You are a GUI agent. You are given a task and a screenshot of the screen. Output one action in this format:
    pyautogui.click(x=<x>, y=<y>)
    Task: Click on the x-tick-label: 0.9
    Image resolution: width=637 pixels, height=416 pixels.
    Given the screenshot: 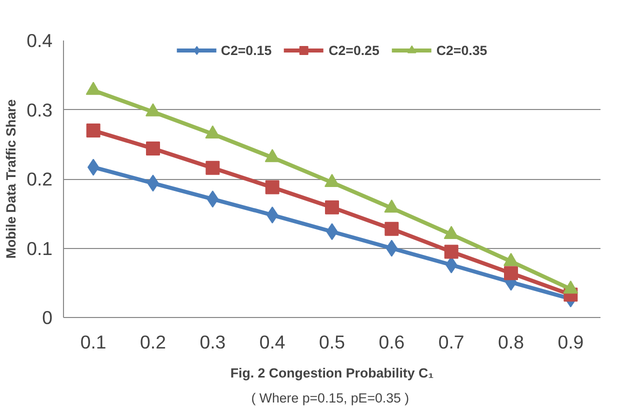 What is the action you would take?
    pyautogui.click(x=571, y=342)
    